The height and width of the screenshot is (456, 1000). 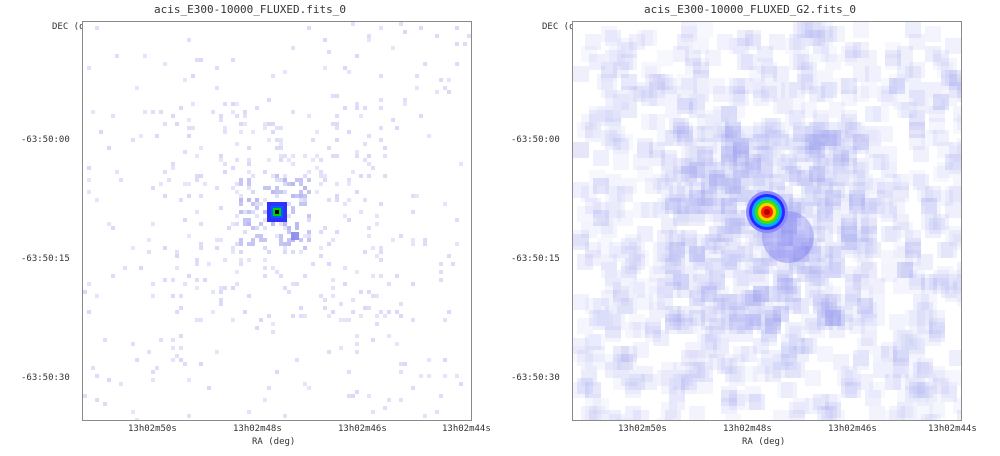 I want to click on panel-title: acis_E300-10000_FLUXED.fits_0, so click(x=250, y=9).